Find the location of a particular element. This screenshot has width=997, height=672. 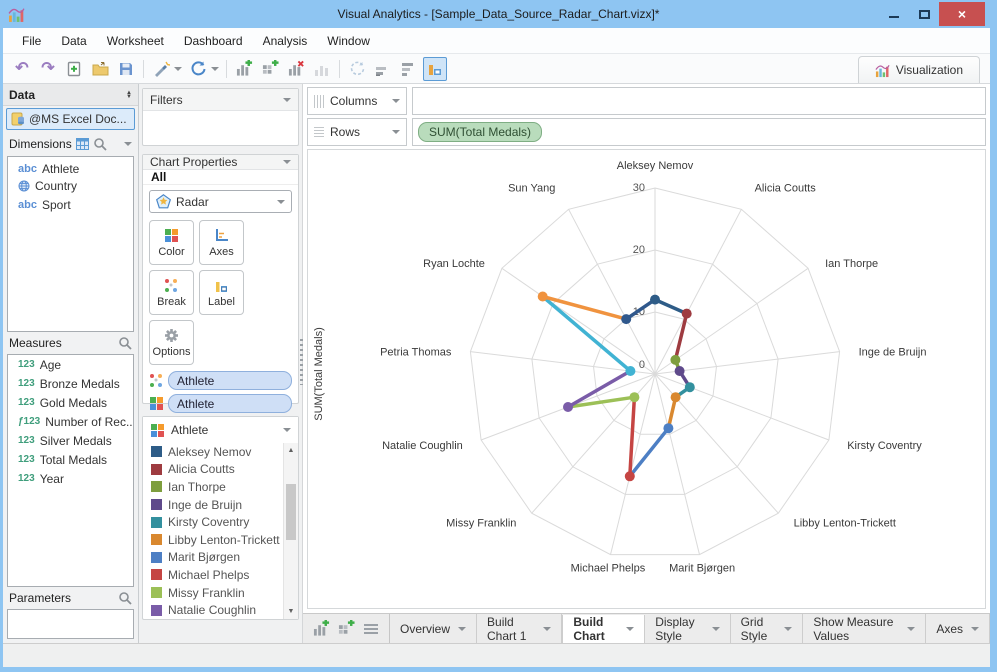

sheet-tab: Overview is located at coordinates (434, 628).